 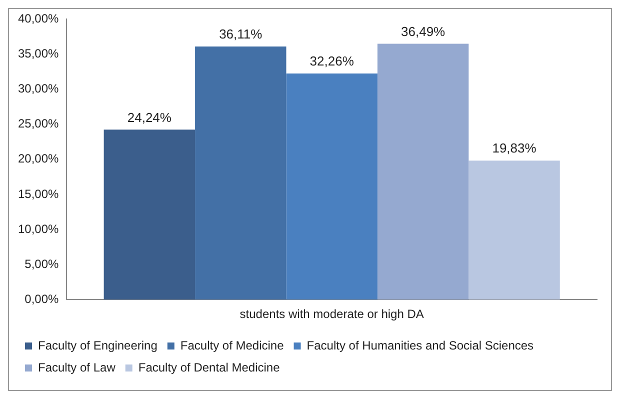 I want to click on data-label: 36,11%, so click(x=241, y=34).